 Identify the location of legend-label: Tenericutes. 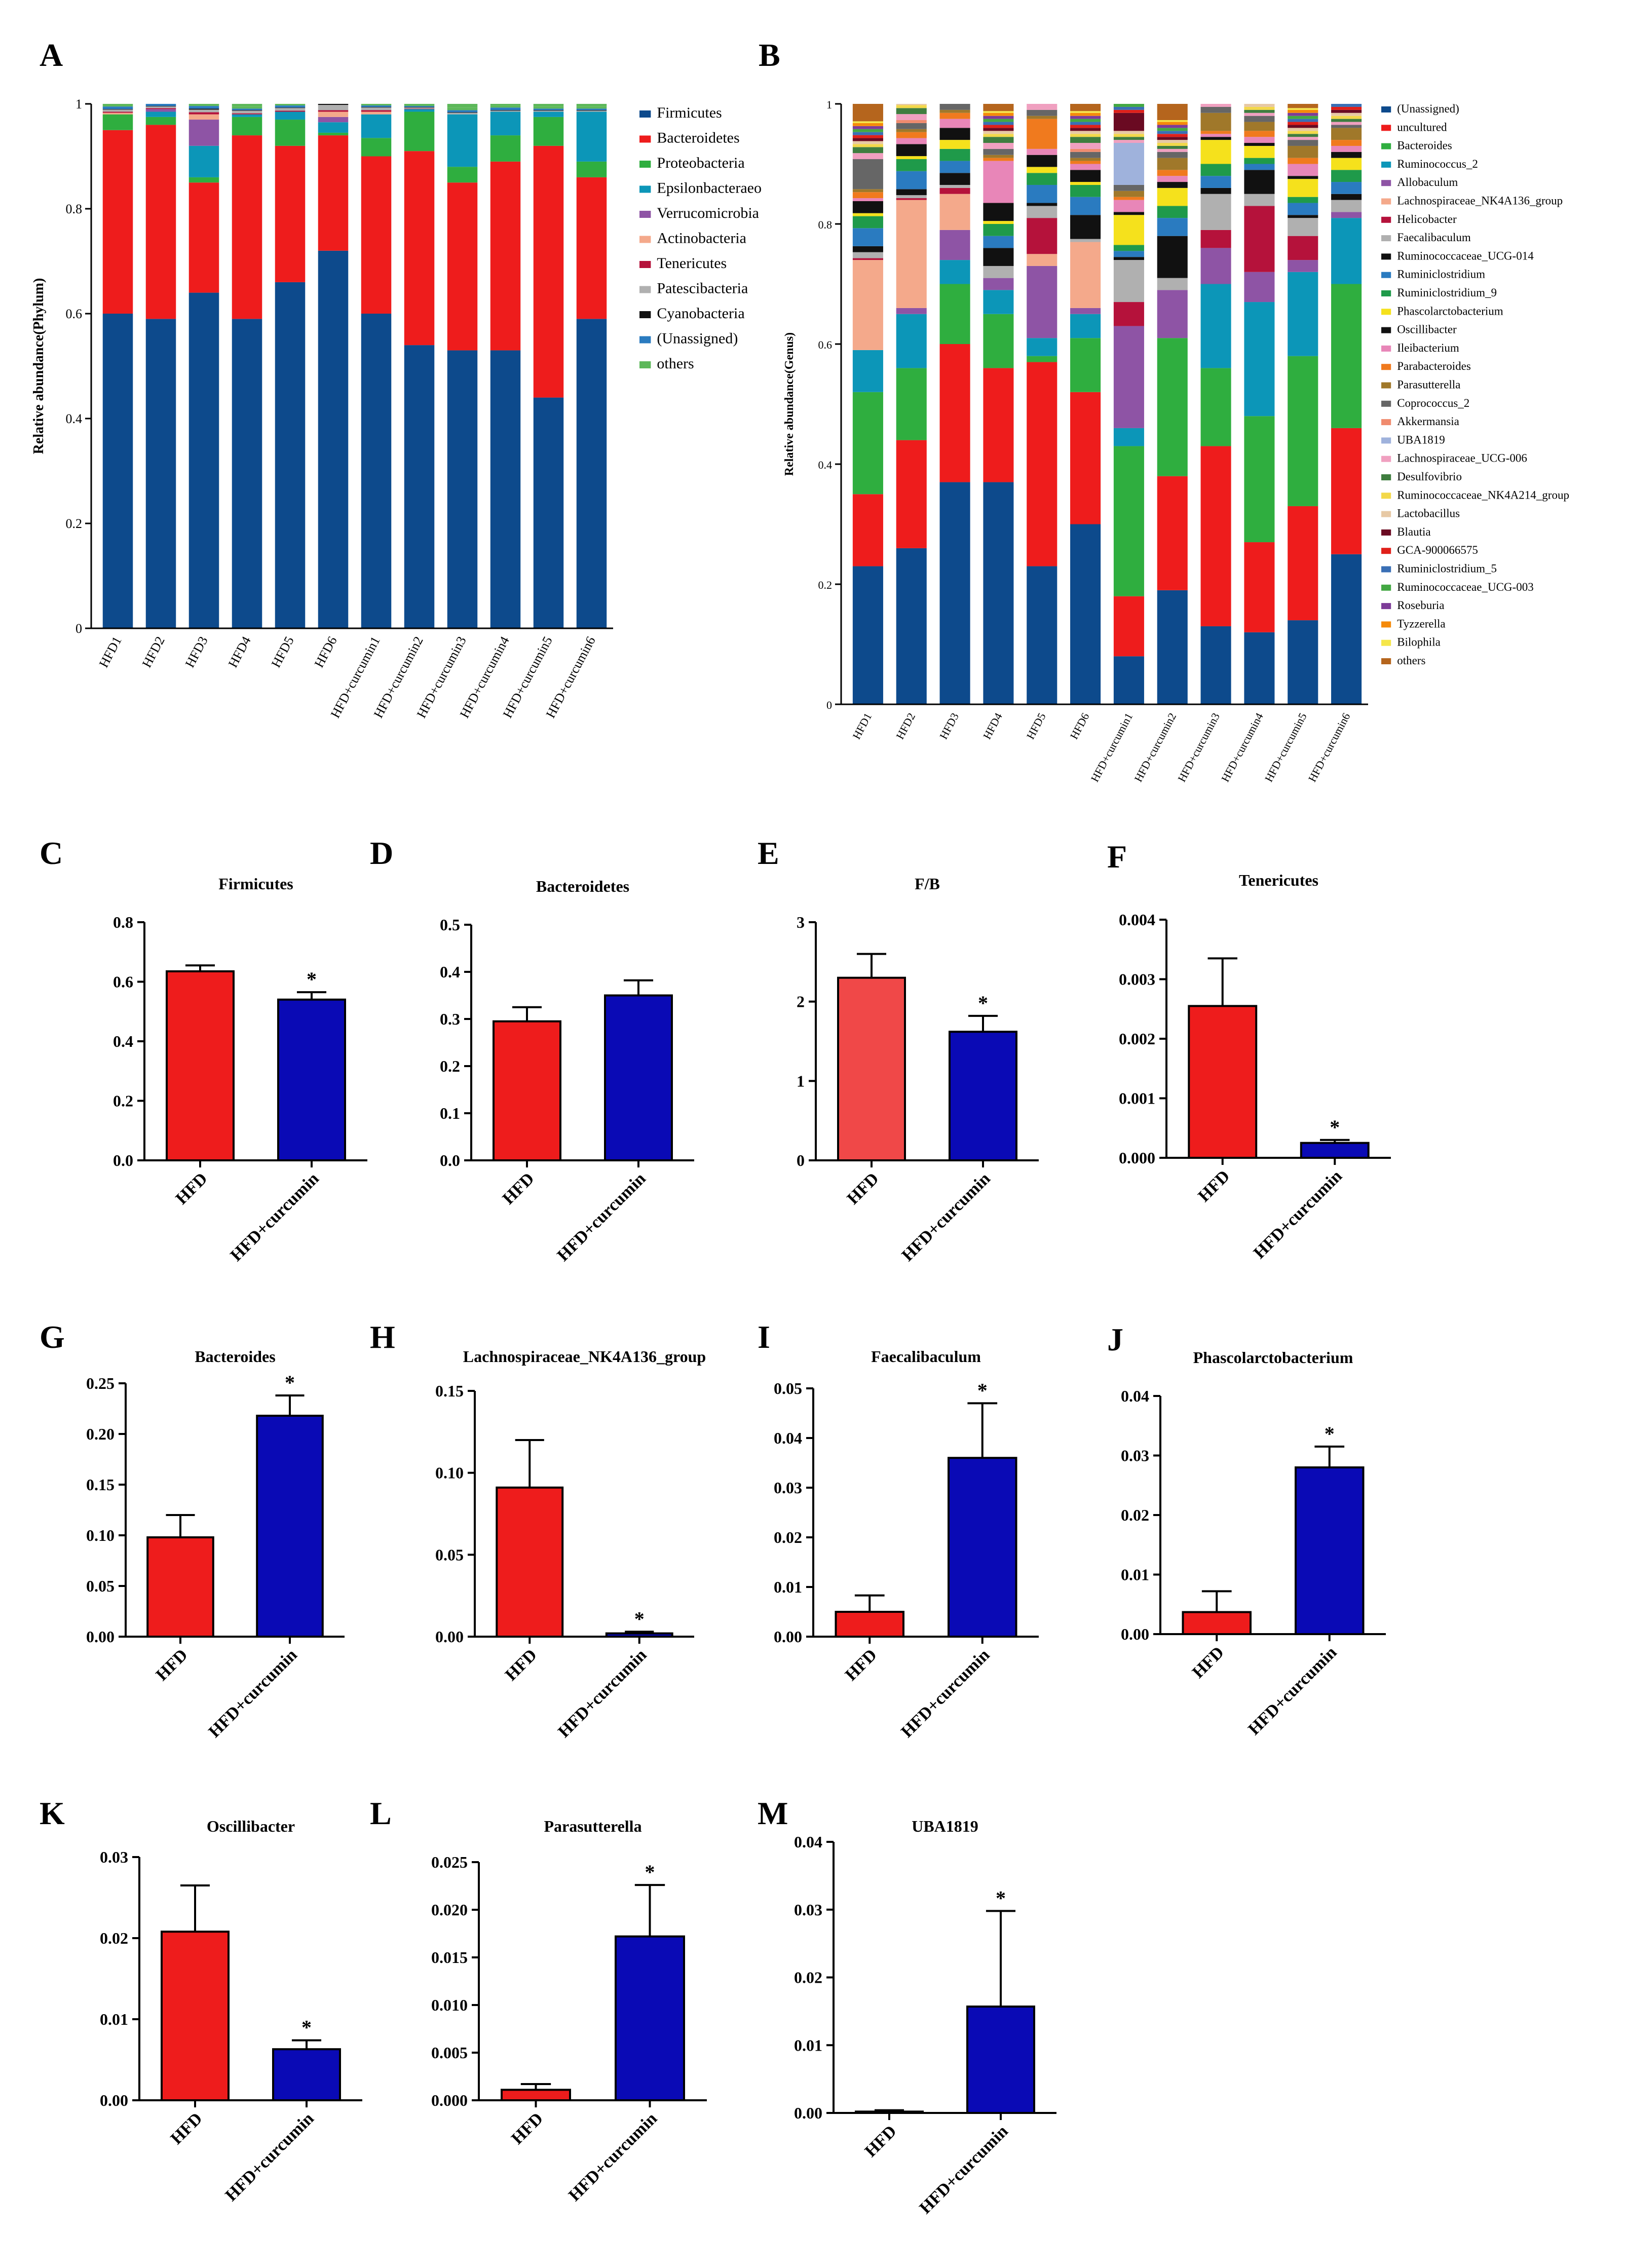
(692, 263).